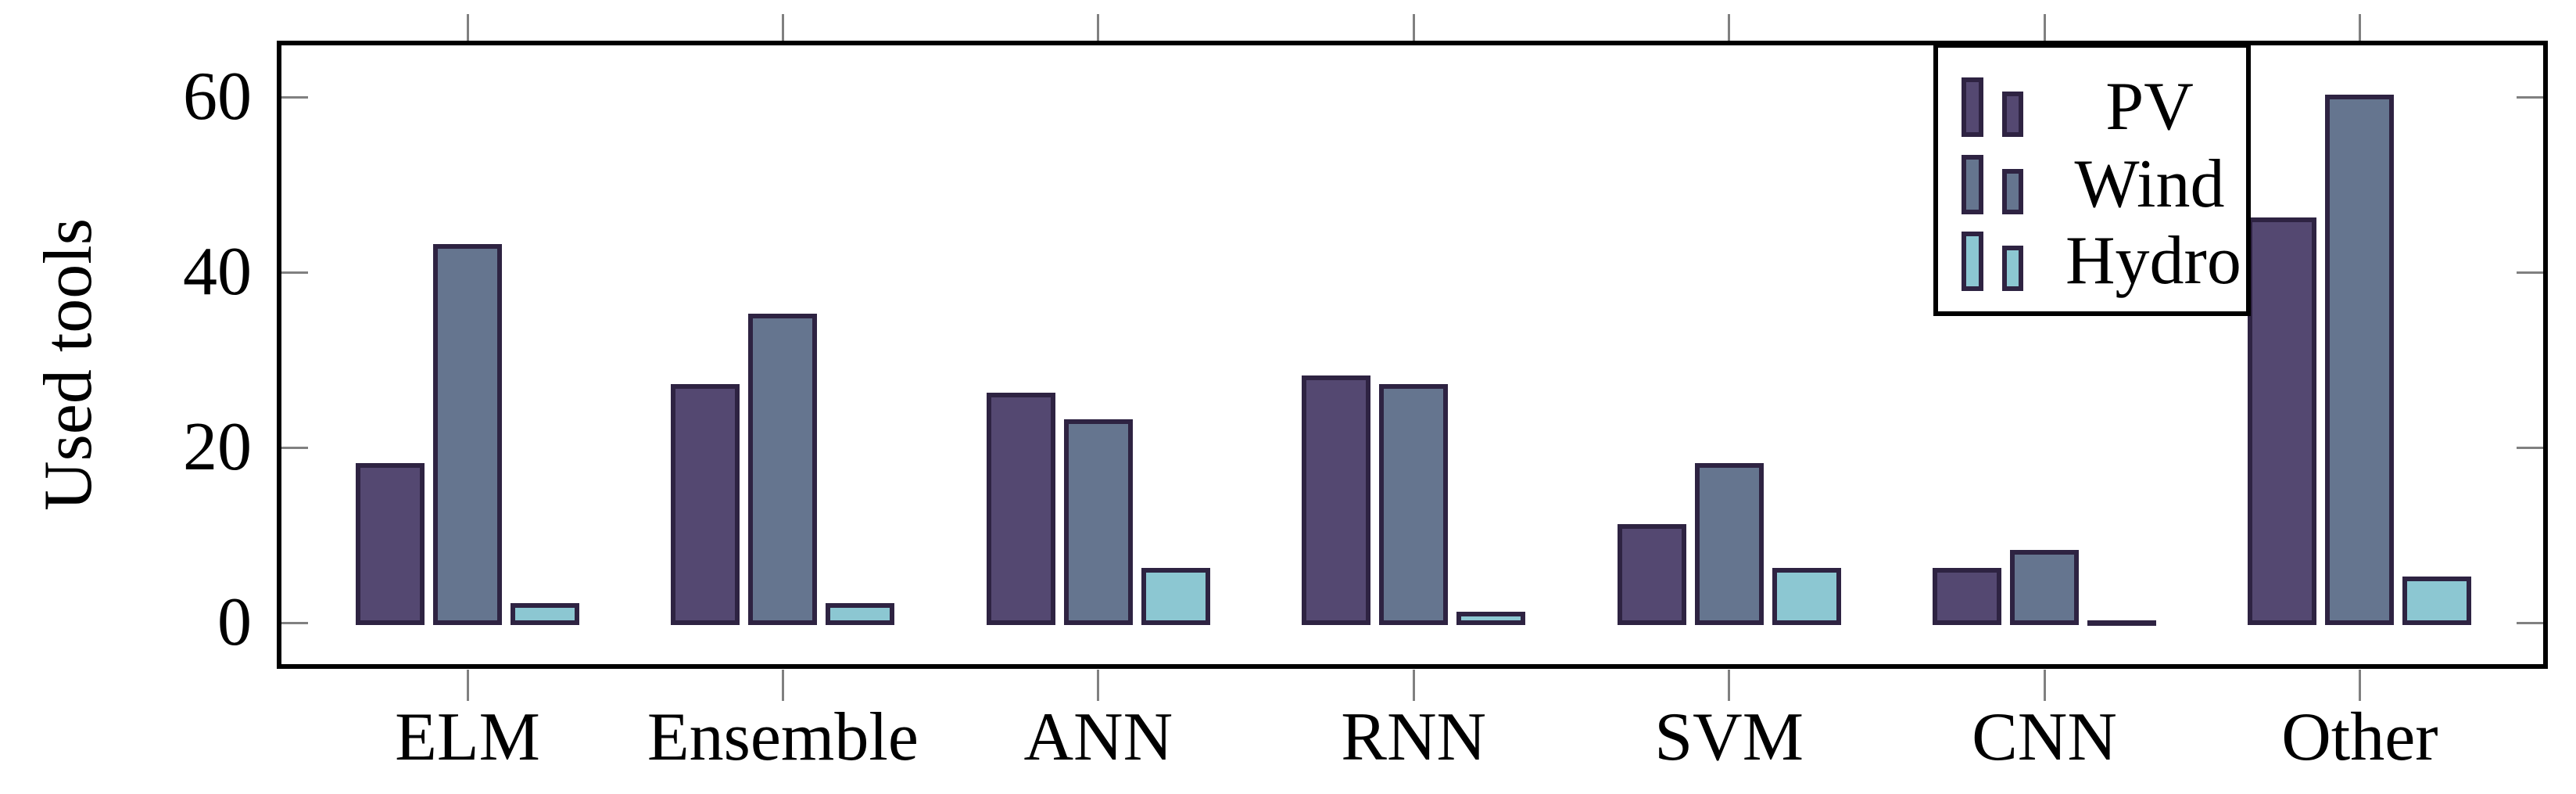 Image resolution: width=2576 pixels, height=794 pixels. What do you see at coordinates (1491, 618) in the screenshot?
I see `bar-hydro-rnn` at bounding box center [1491, 618].